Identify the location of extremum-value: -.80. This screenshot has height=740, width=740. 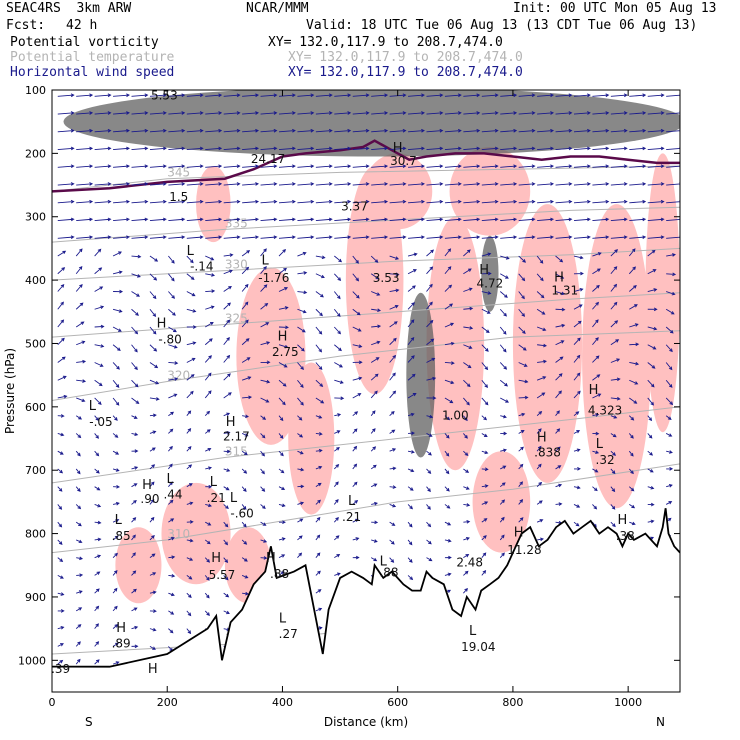
(169, 339).